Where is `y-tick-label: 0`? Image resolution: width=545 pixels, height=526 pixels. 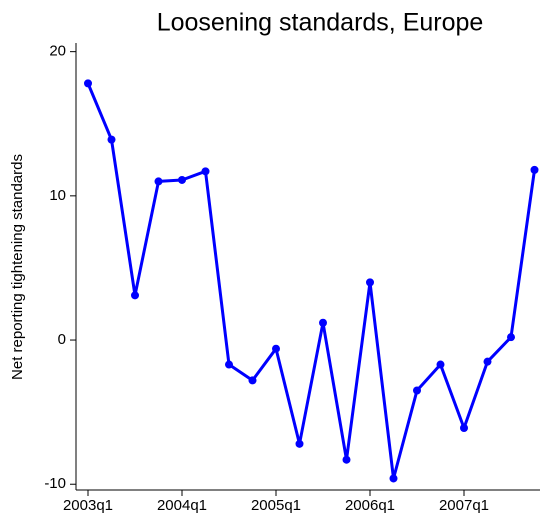
y-tick-label: 0 is located at coordinates (62, 339).